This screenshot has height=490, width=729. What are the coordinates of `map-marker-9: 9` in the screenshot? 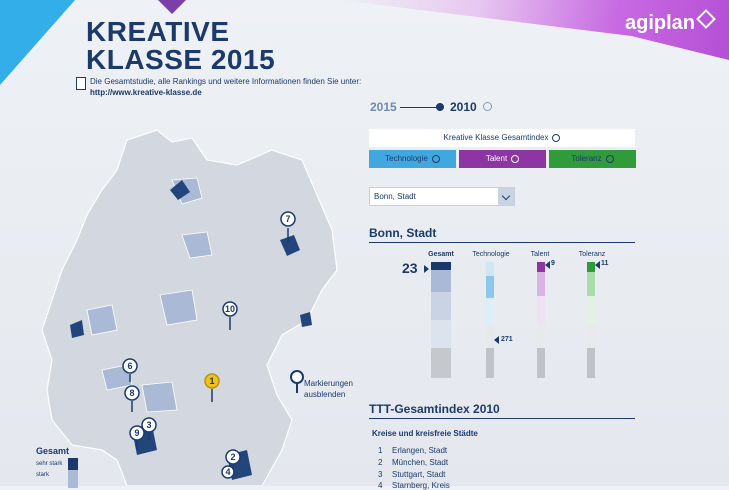 It's located at (137, 437).